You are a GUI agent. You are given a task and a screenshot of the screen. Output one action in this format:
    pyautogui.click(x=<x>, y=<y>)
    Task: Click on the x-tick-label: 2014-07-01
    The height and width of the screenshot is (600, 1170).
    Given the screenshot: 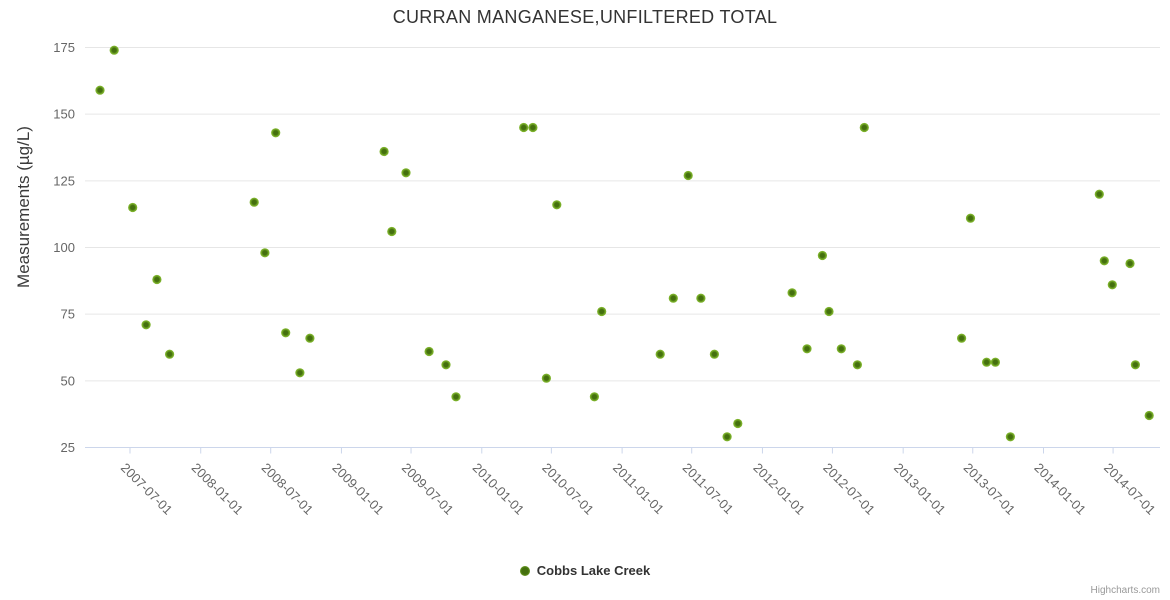 What is the action you would take?
    pyautogui.click(x=1130, y=489)
    